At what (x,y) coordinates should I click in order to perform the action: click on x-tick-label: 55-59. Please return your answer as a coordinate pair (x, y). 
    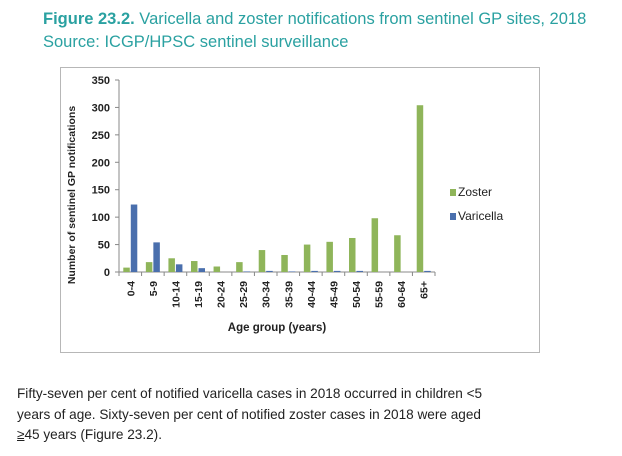
    Looking at the image, I should click on (380, 294).